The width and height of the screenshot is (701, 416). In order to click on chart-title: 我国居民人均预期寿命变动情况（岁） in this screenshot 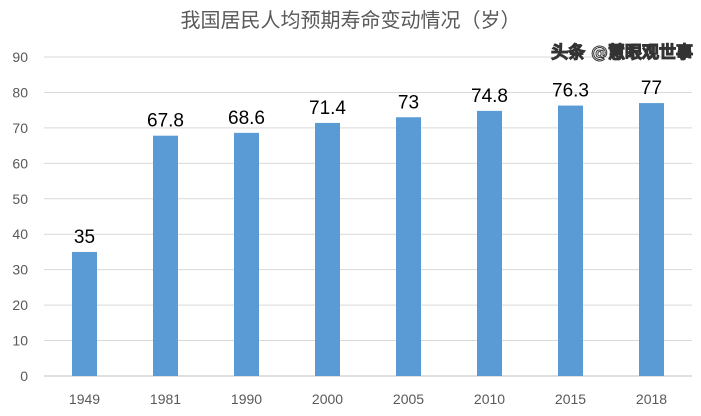, I will do `click(350, 20)`.